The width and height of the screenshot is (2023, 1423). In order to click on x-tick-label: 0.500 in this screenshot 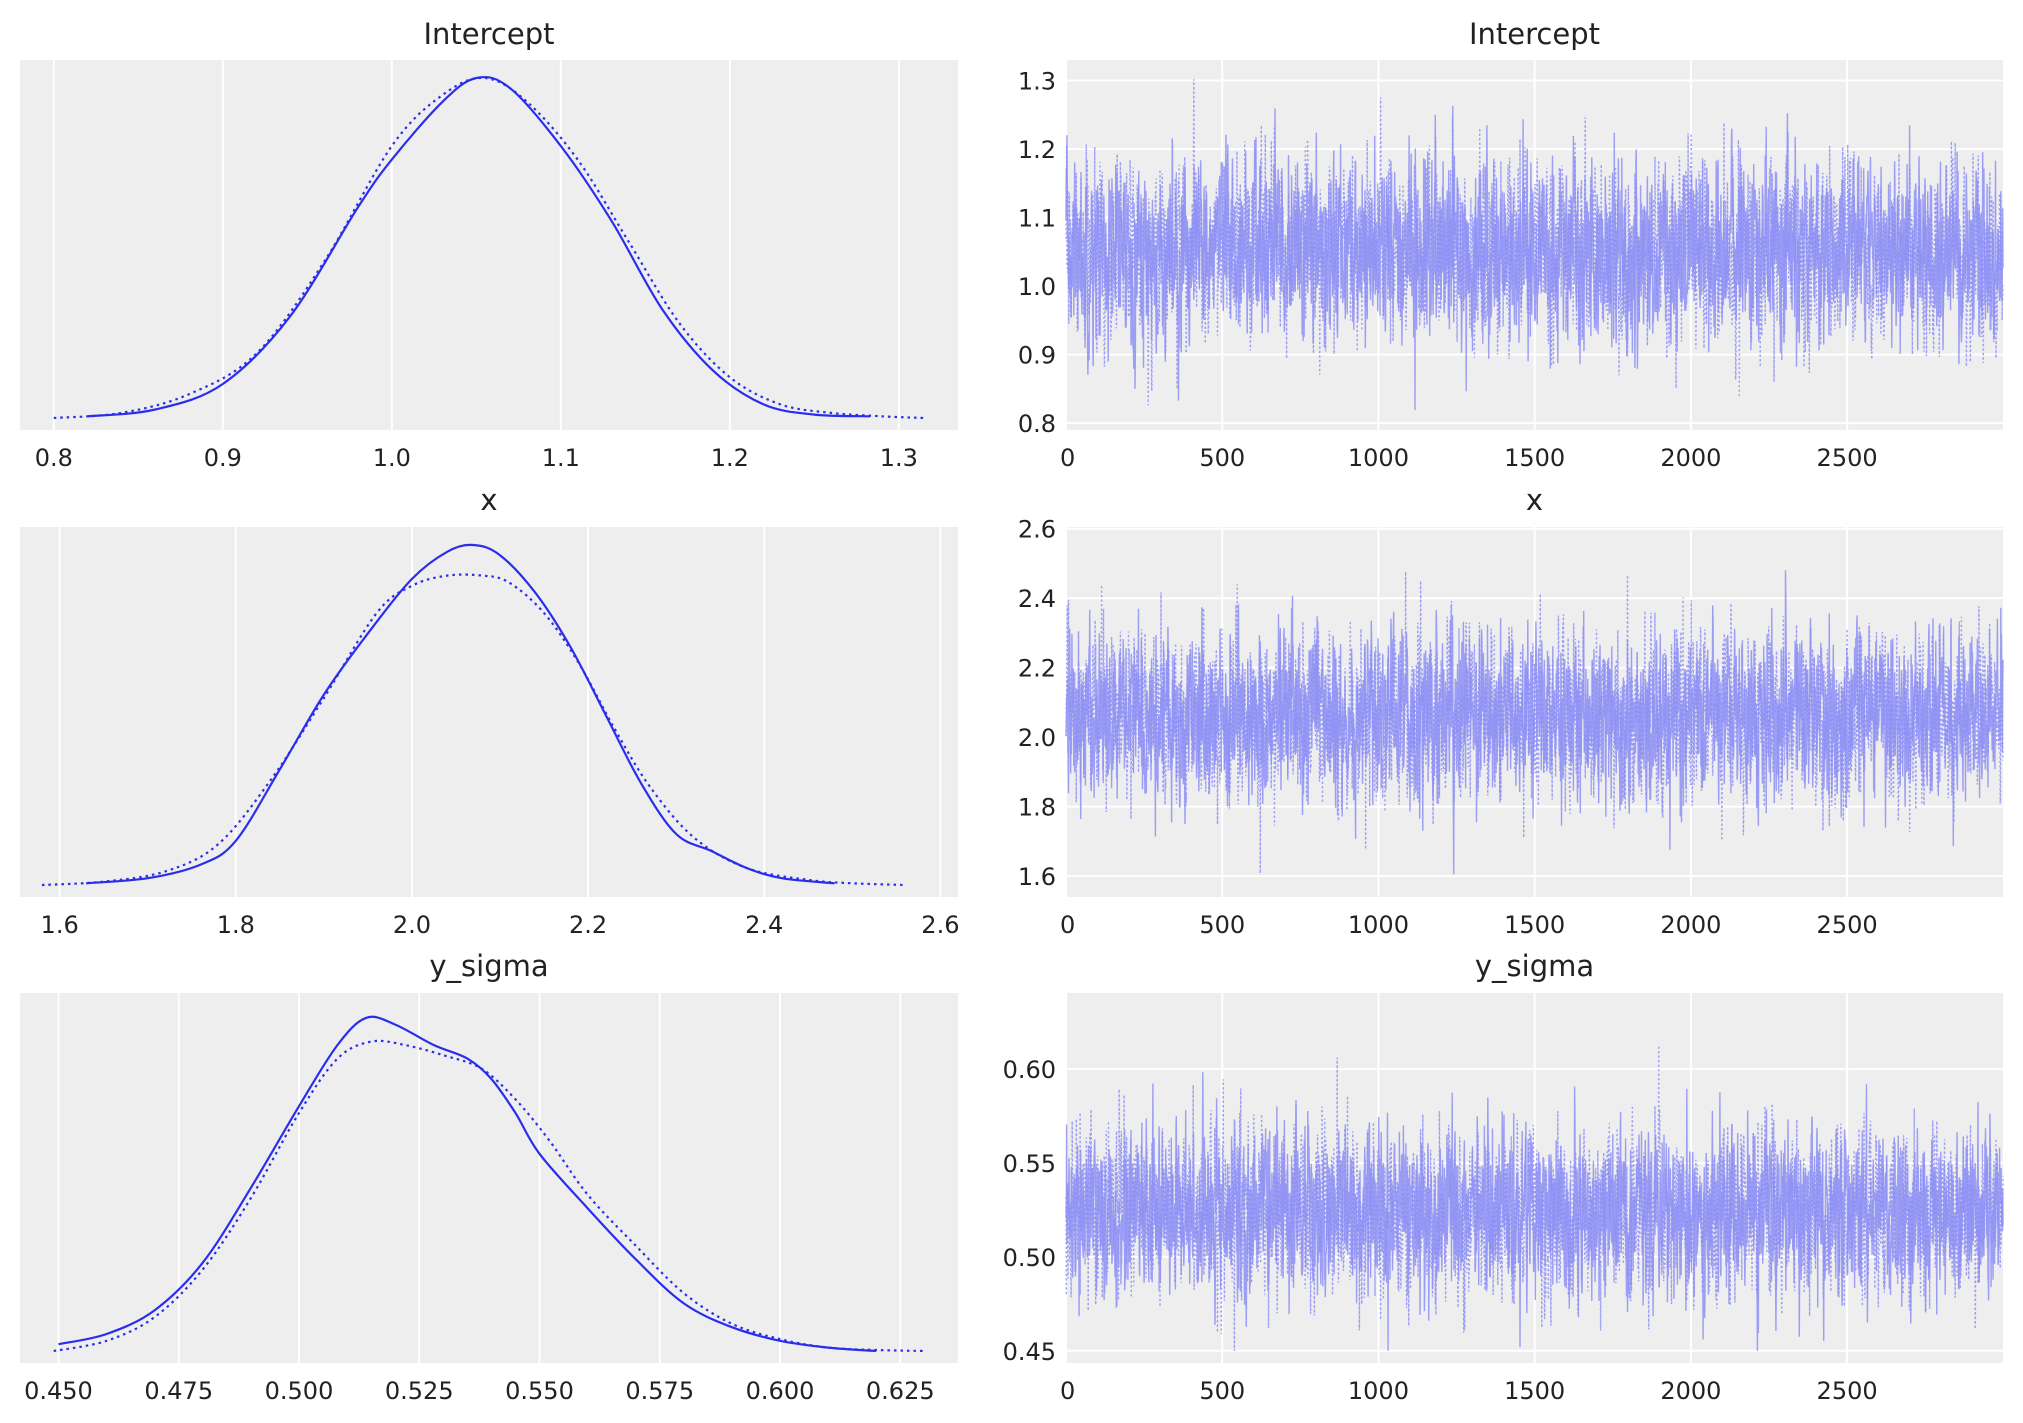, I will do `click(299, 1391)`.